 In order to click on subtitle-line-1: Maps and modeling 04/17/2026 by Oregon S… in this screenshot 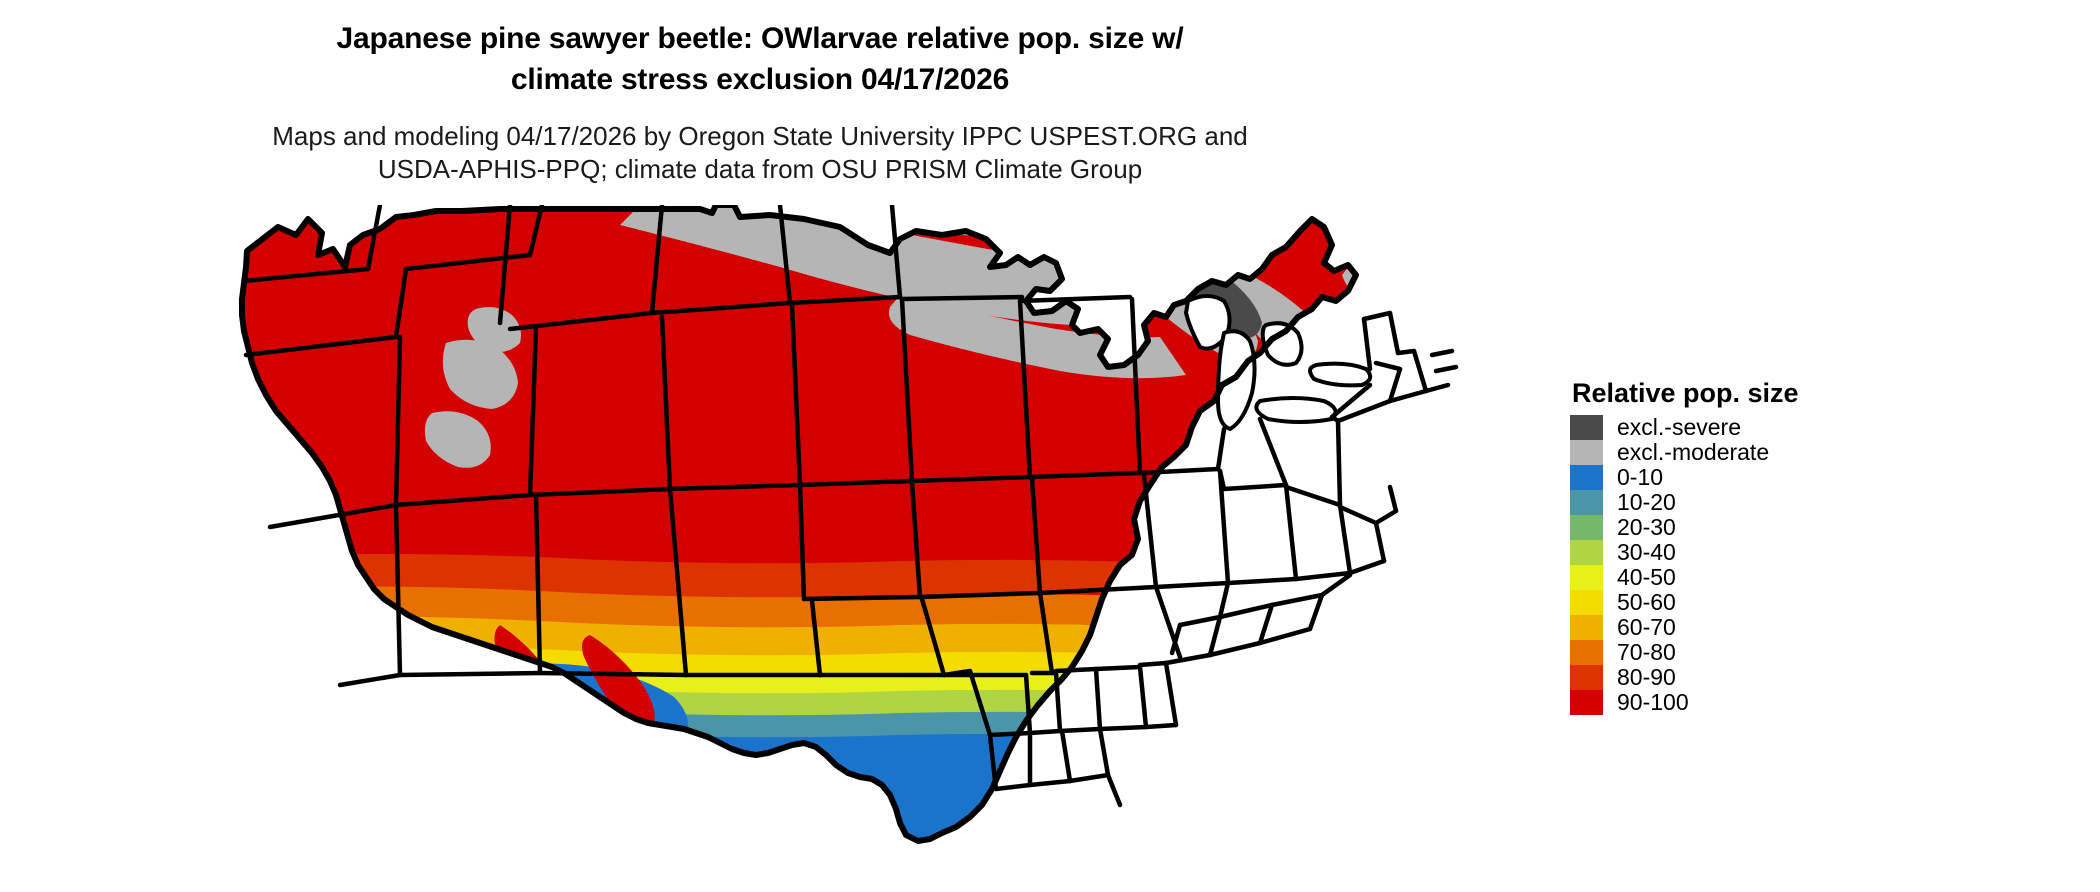, I will do `click(760, 136)`.